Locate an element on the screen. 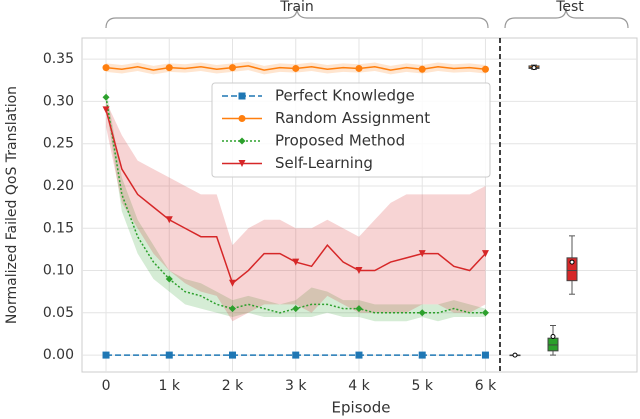 Image resolution: width=640 pixels, height=419 pixels. y-tick-label: 0.00 is located at coordinates (58, 355).